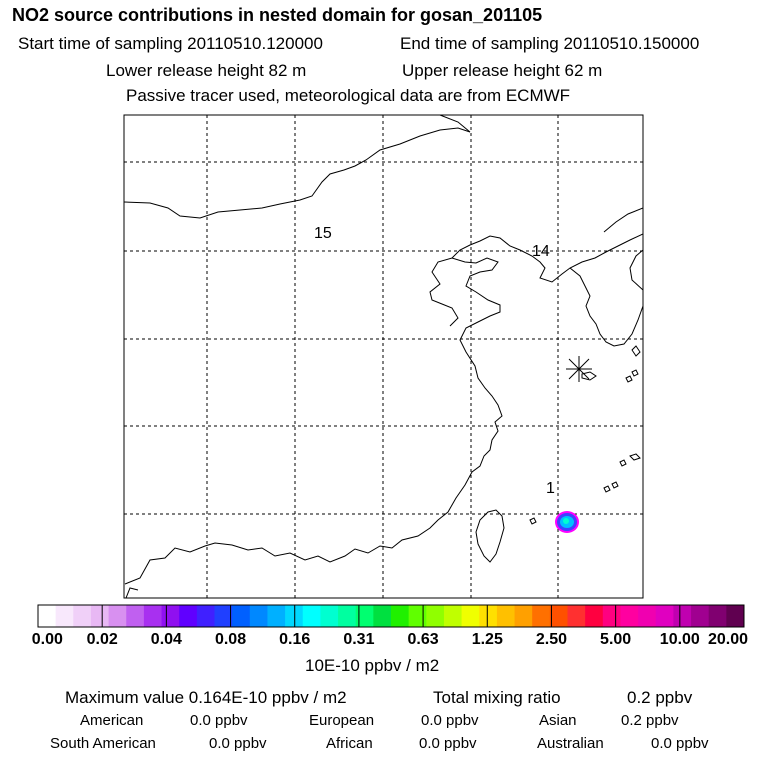 This screenshot has width=768, height=768. Describe the element at coordinates (550, 488) in the screenshot. I see `trajectory-label-1: 1` at that location.